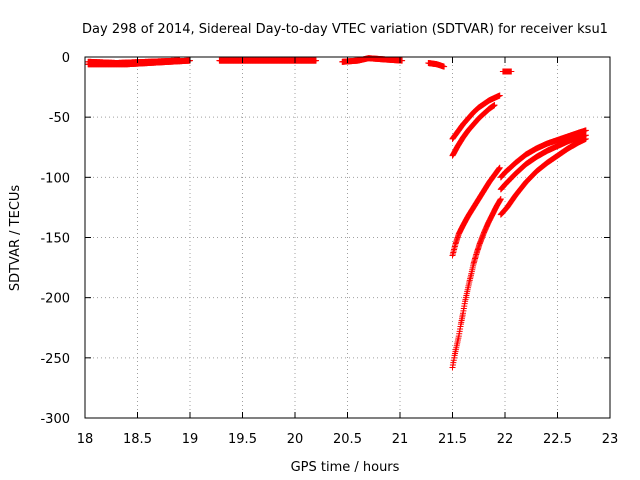 The image size is (640, 480). What do you see at coordinates (610, 439) in the screenshot?
I see `x-tick-label: 23` at bounding box center [610, 439].